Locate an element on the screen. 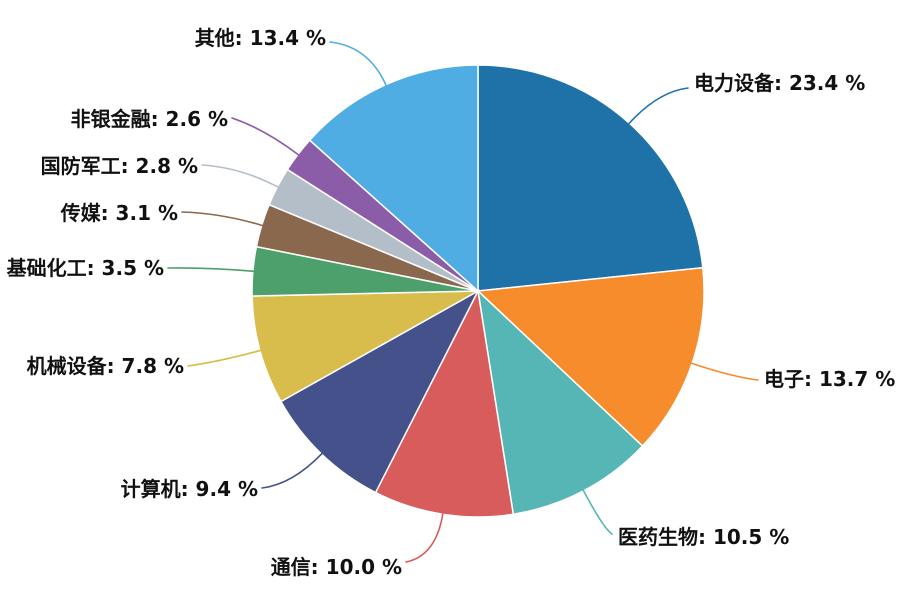 Image resolution: width=923 pixels, height=590 pixels. slice-label-11: 其他: 13.4 % is located at coordinates (260, 38).